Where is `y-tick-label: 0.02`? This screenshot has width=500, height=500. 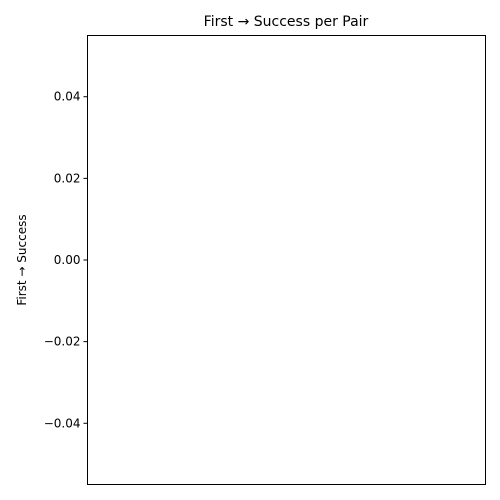 y-tick-label: 0.02 is located at coordinates (67, 178).